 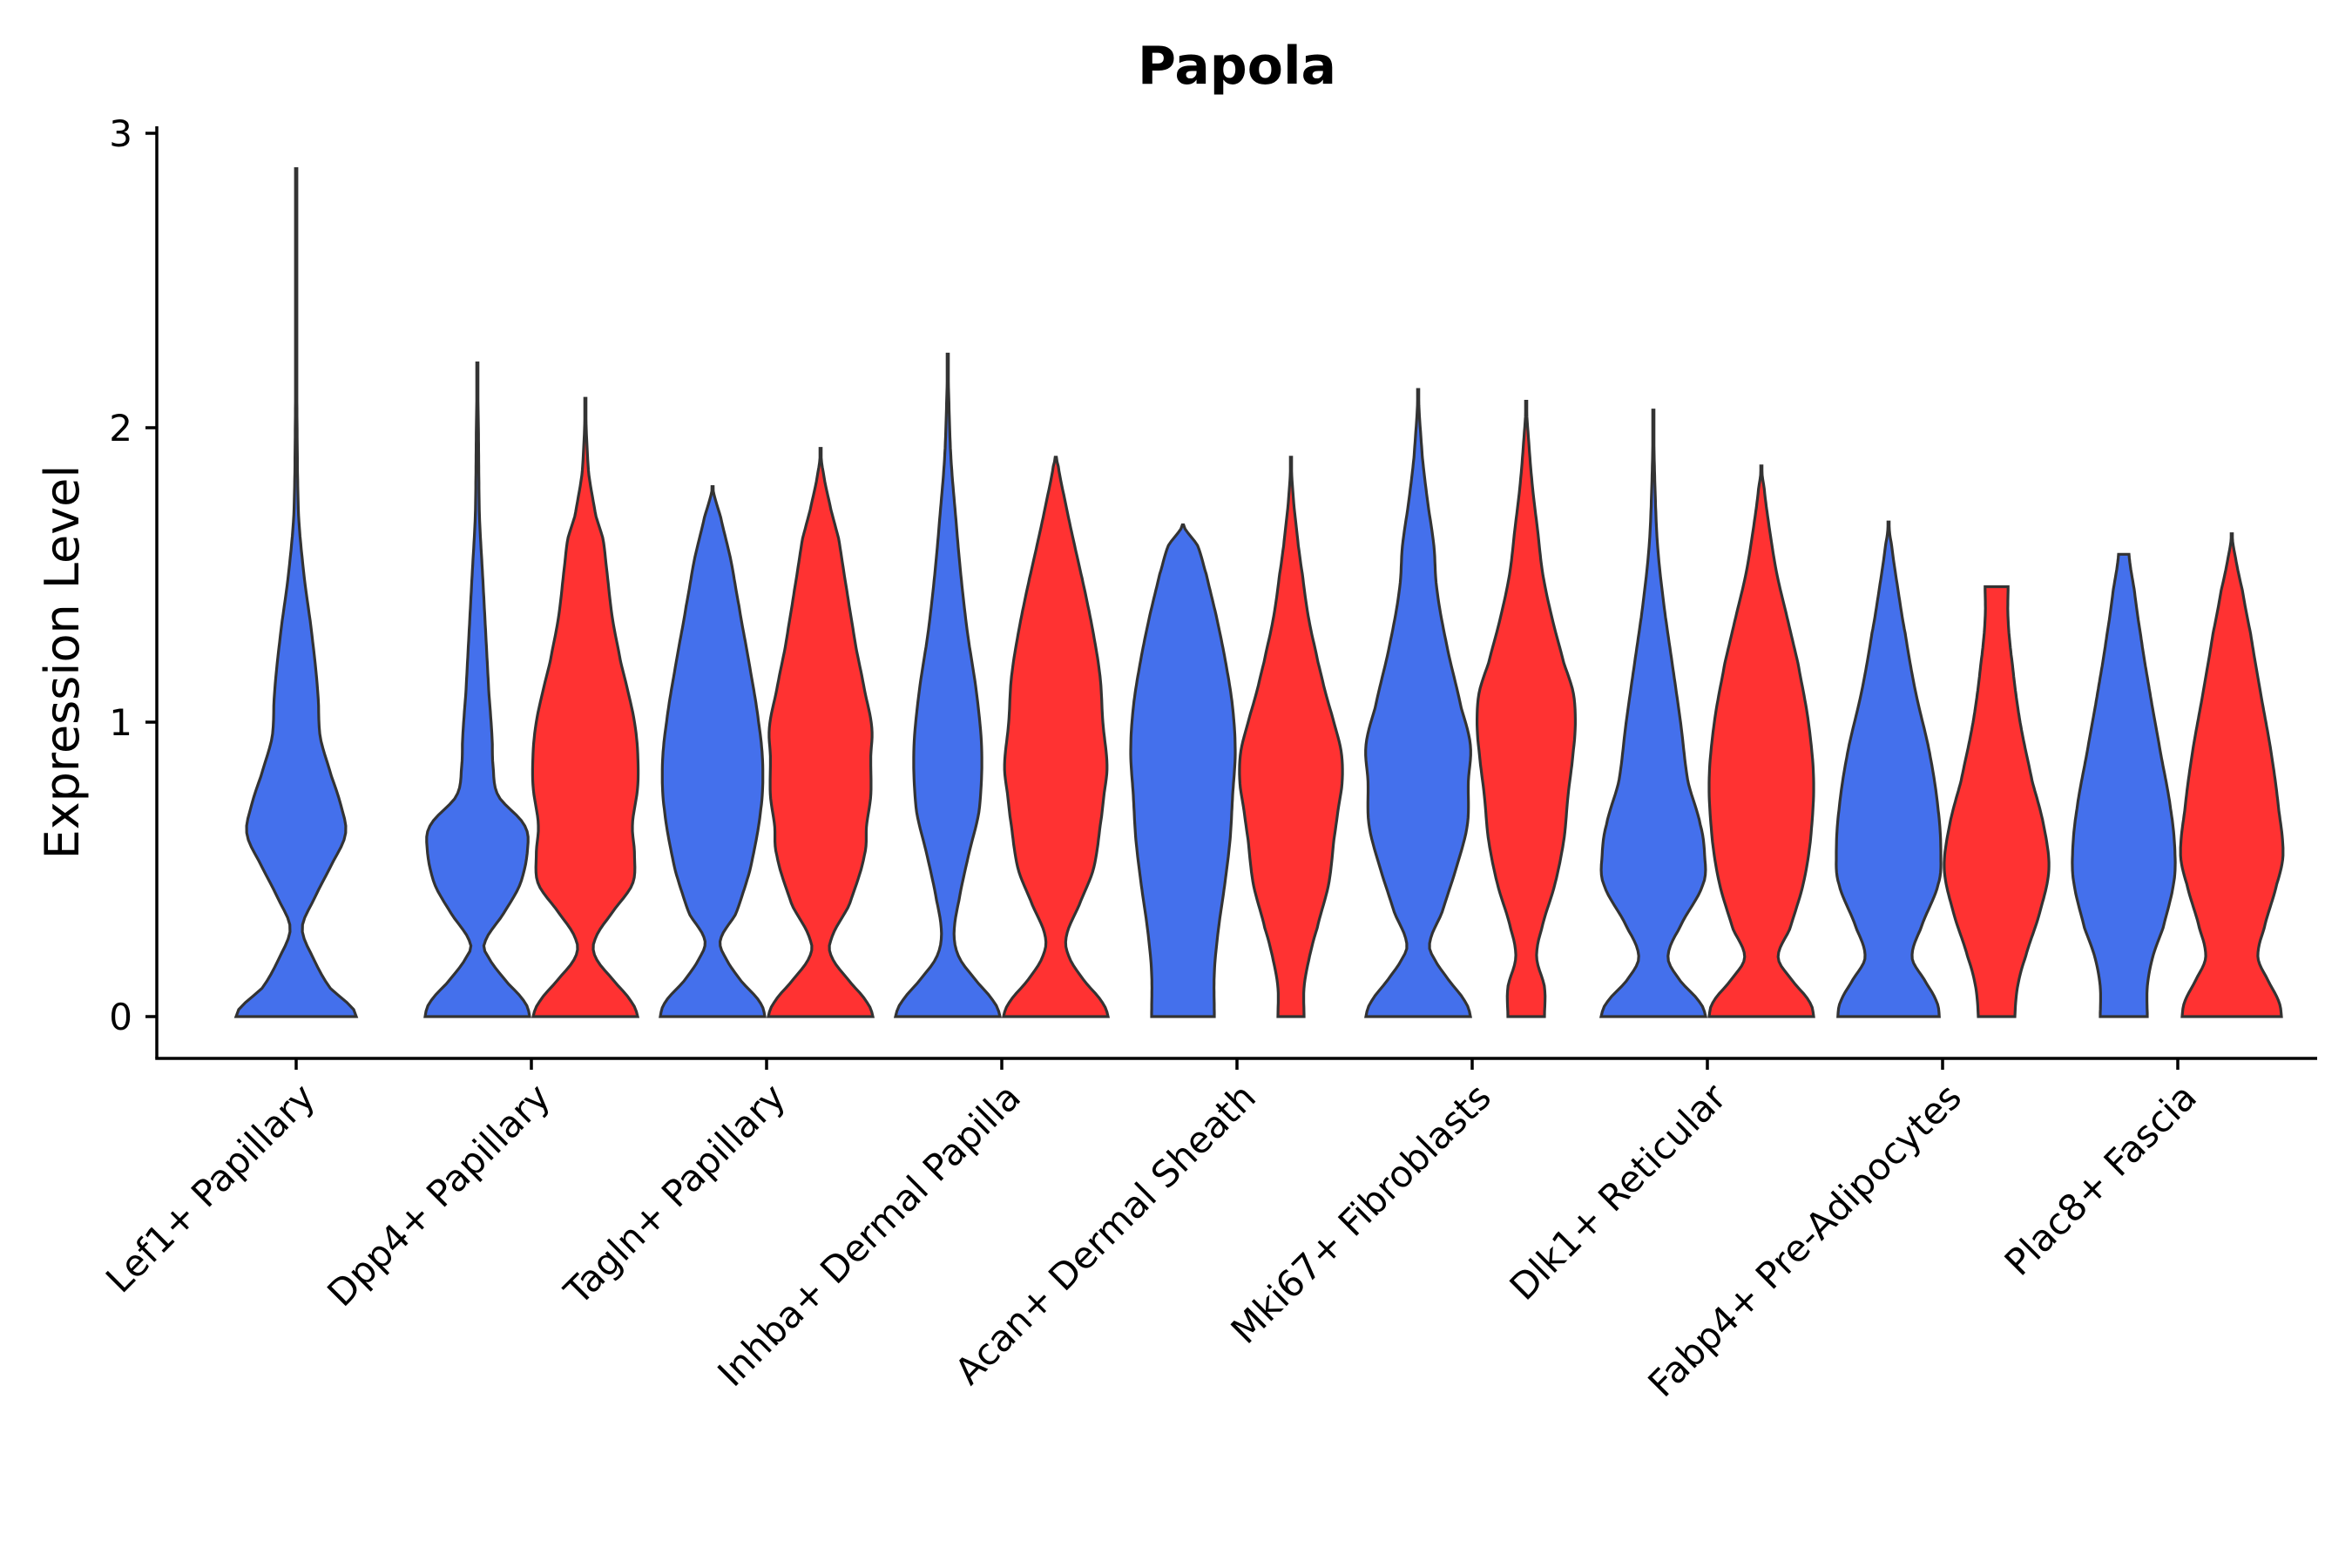 I want to click on x-tick-label: Lef1+ Papillary, so click(x=210, y=1188).